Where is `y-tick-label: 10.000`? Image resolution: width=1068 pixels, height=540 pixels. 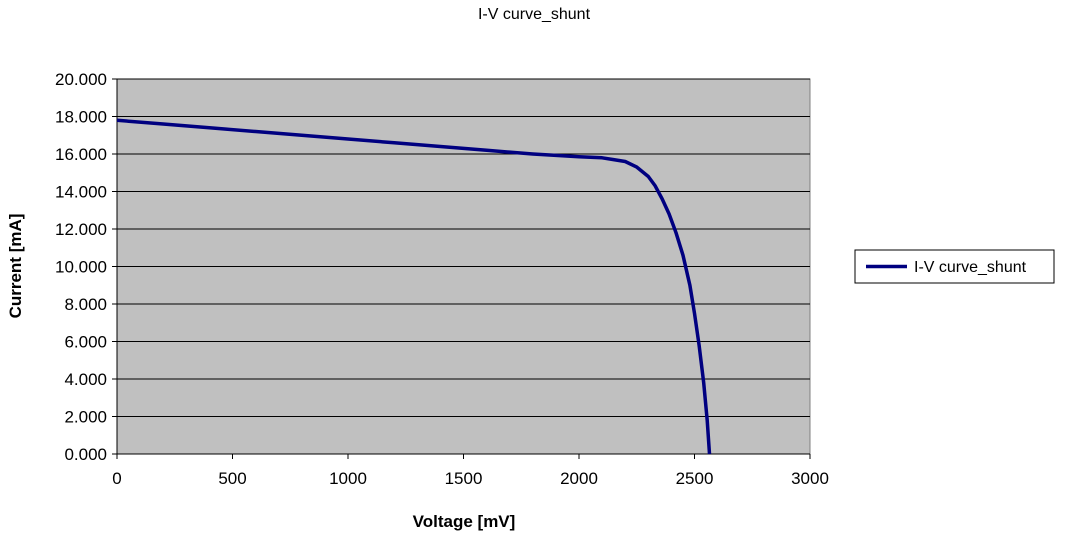 y-tick-label: 10.000 is located at coordinates (81, 267).